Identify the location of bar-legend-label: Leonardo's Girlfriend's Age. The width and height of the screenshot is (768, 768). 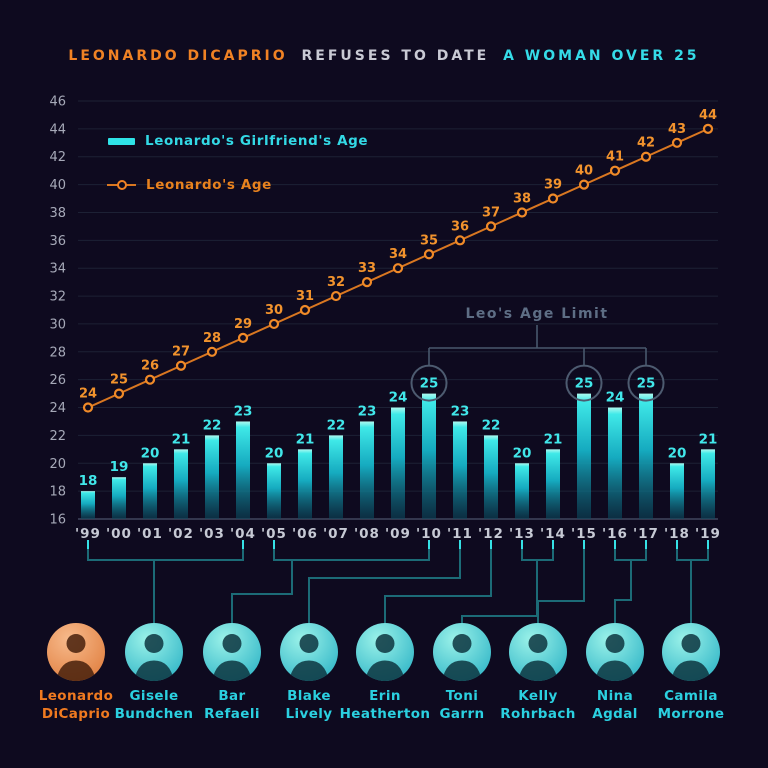
(257, 141).